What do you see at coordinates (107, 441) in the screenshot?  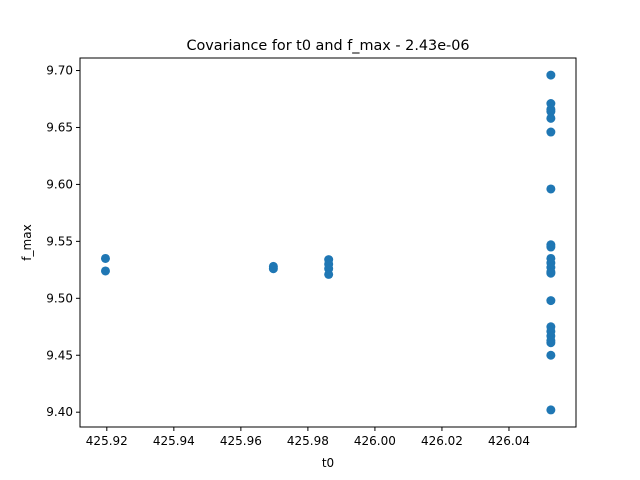 I see `x-tick-label: 425.92` at bounding box center [107, 441].